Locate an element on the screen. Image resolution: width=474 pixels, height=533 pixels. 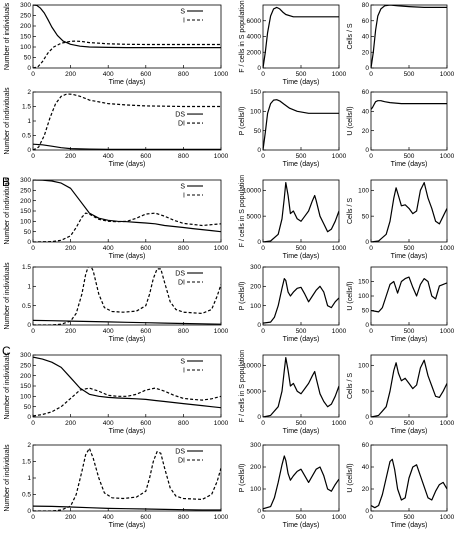
chart-b3: 0 500 1000 0 50 100 Time (days) Cells / S is located at coordinates (401, 219).